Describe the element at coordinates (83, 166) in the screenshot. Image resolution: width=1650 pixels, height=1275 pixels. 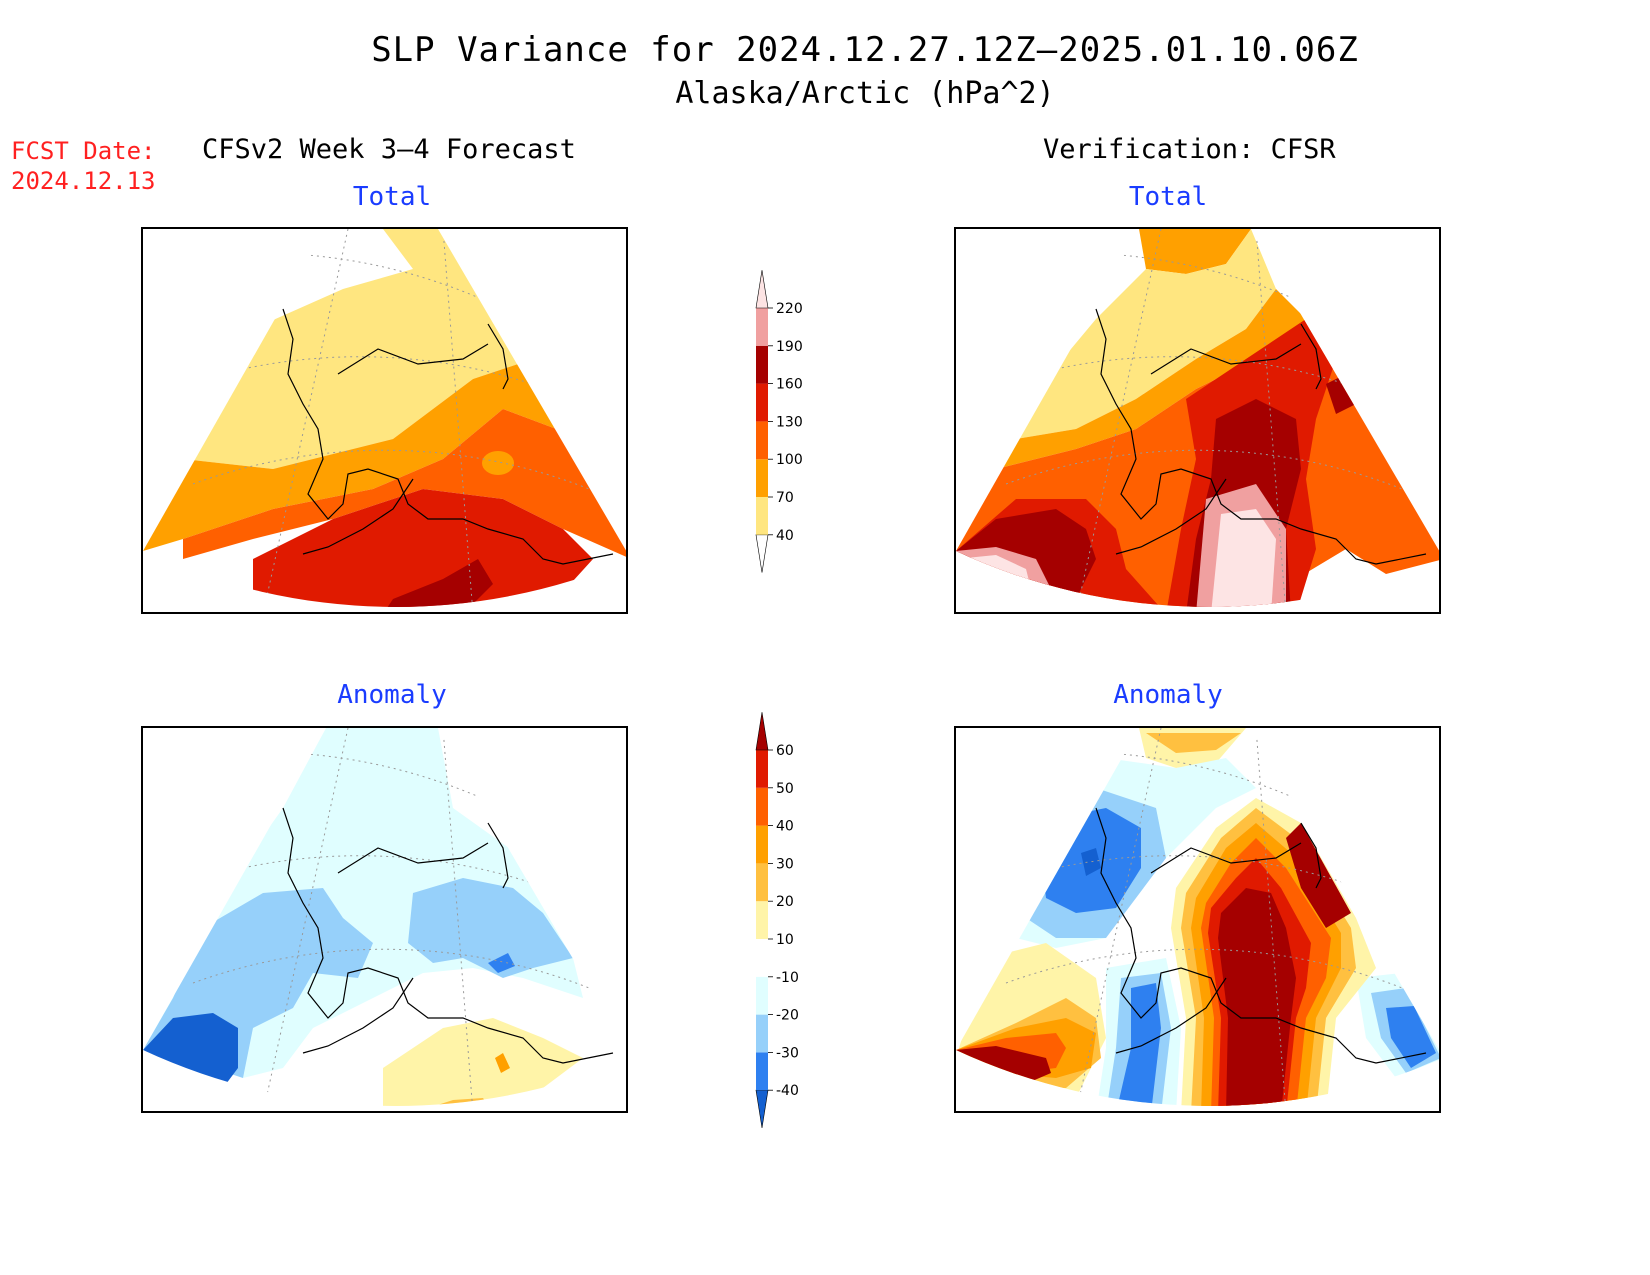
I see `forecast-date: FCST Date: 2024.12.13` at that location.